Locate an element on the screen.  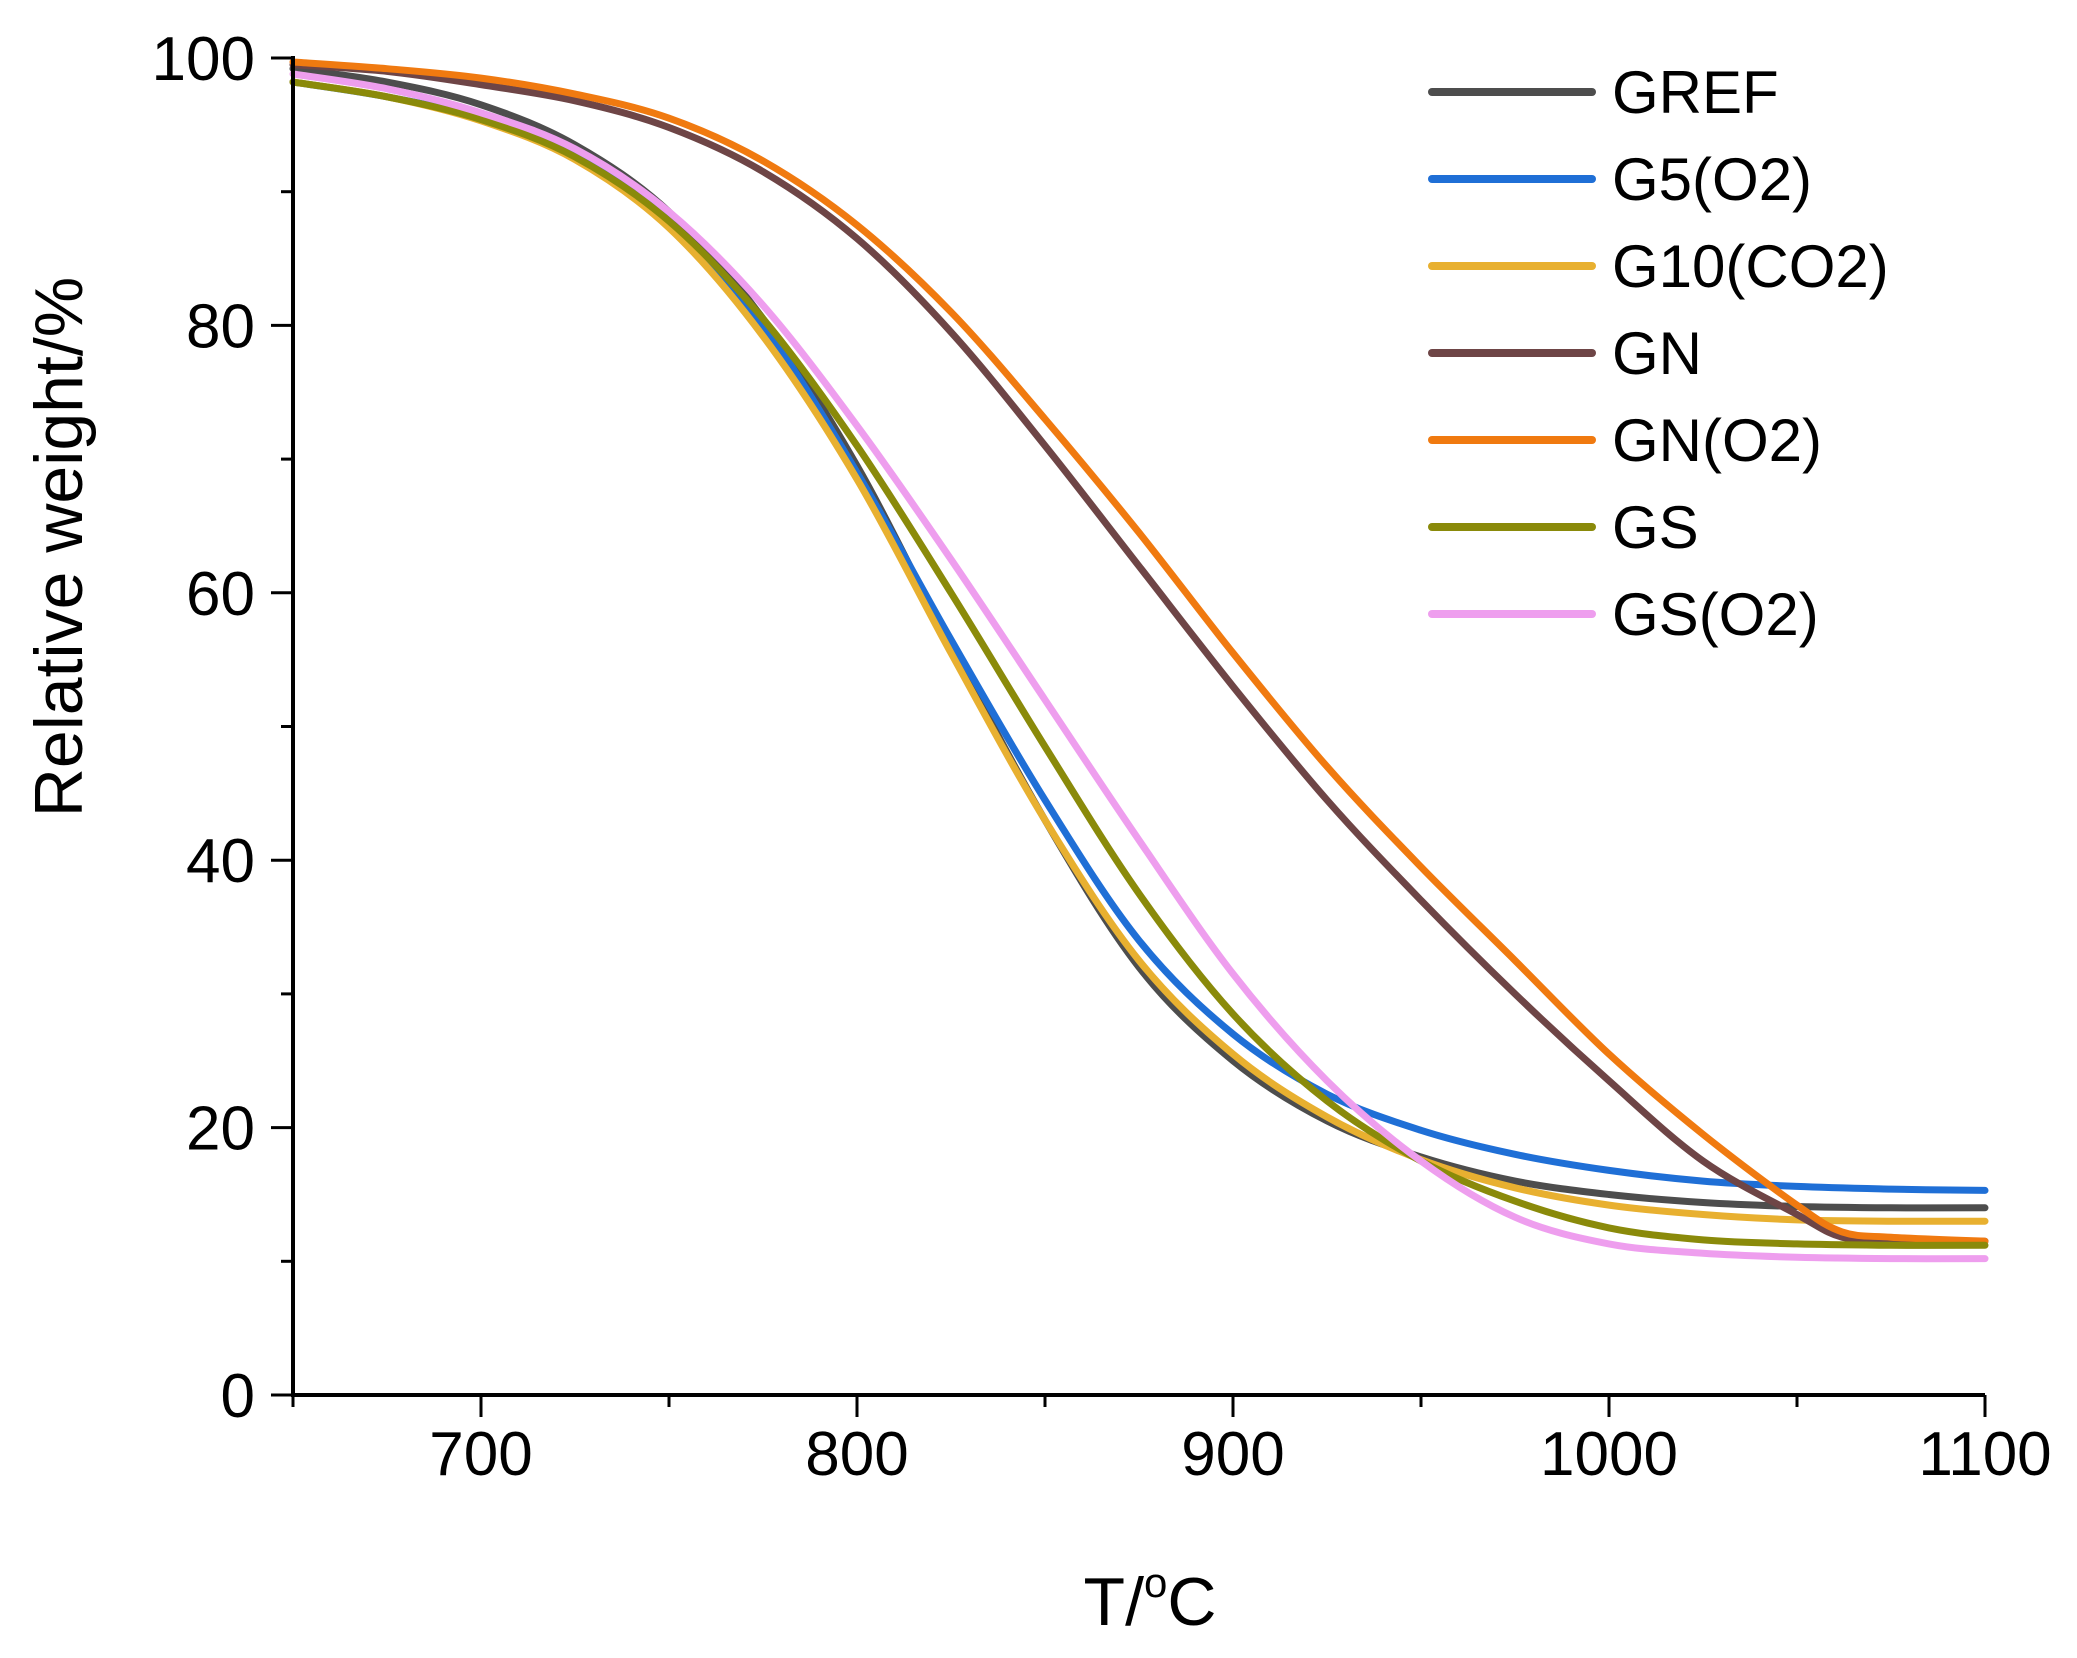
y-tick-label: 60 is located at coordinates (220, 594).